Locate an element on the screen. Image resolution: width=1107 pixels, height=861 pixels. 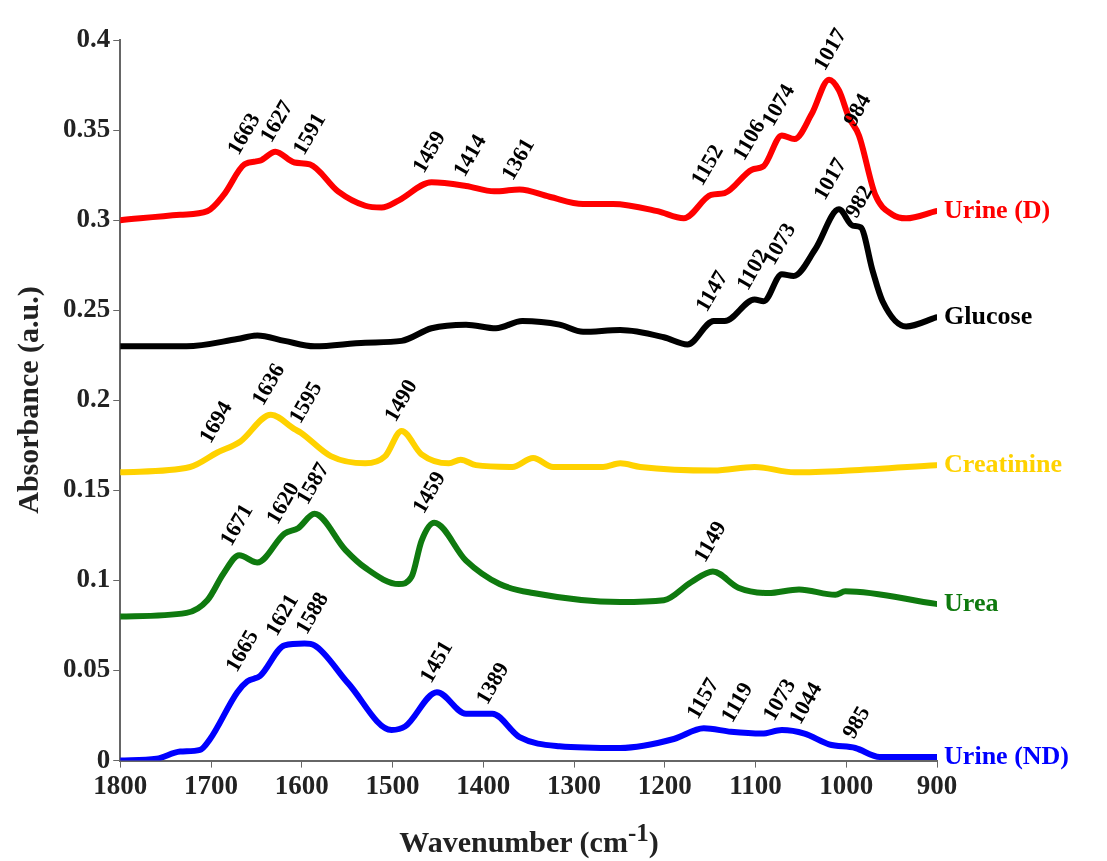
y-tick-label: 0.4 is located at coordinates (93, 37).